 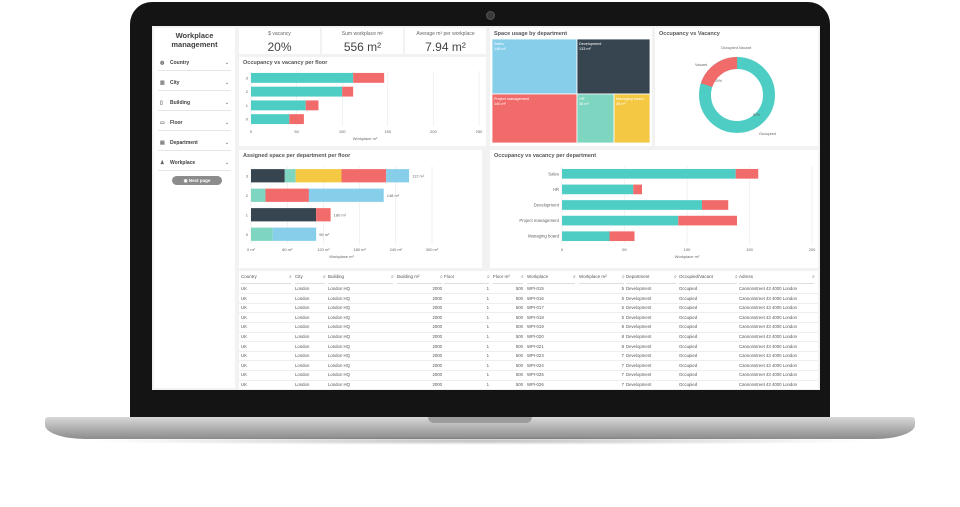 What do you see at coordinates (651, 277) in the screenshot?
I see `column-header: Department` at bounding box center [651, 277].